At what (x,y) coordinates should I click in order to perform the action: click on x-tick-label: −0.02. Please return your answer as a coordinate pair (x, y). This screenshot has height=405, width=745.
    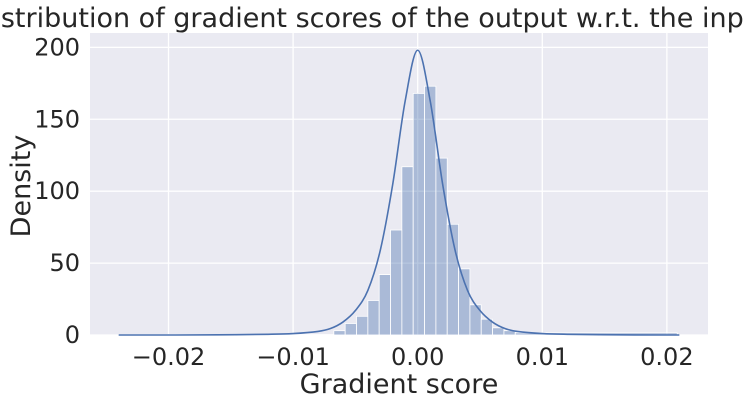
    Looking at the image, I should click on (169, 357).